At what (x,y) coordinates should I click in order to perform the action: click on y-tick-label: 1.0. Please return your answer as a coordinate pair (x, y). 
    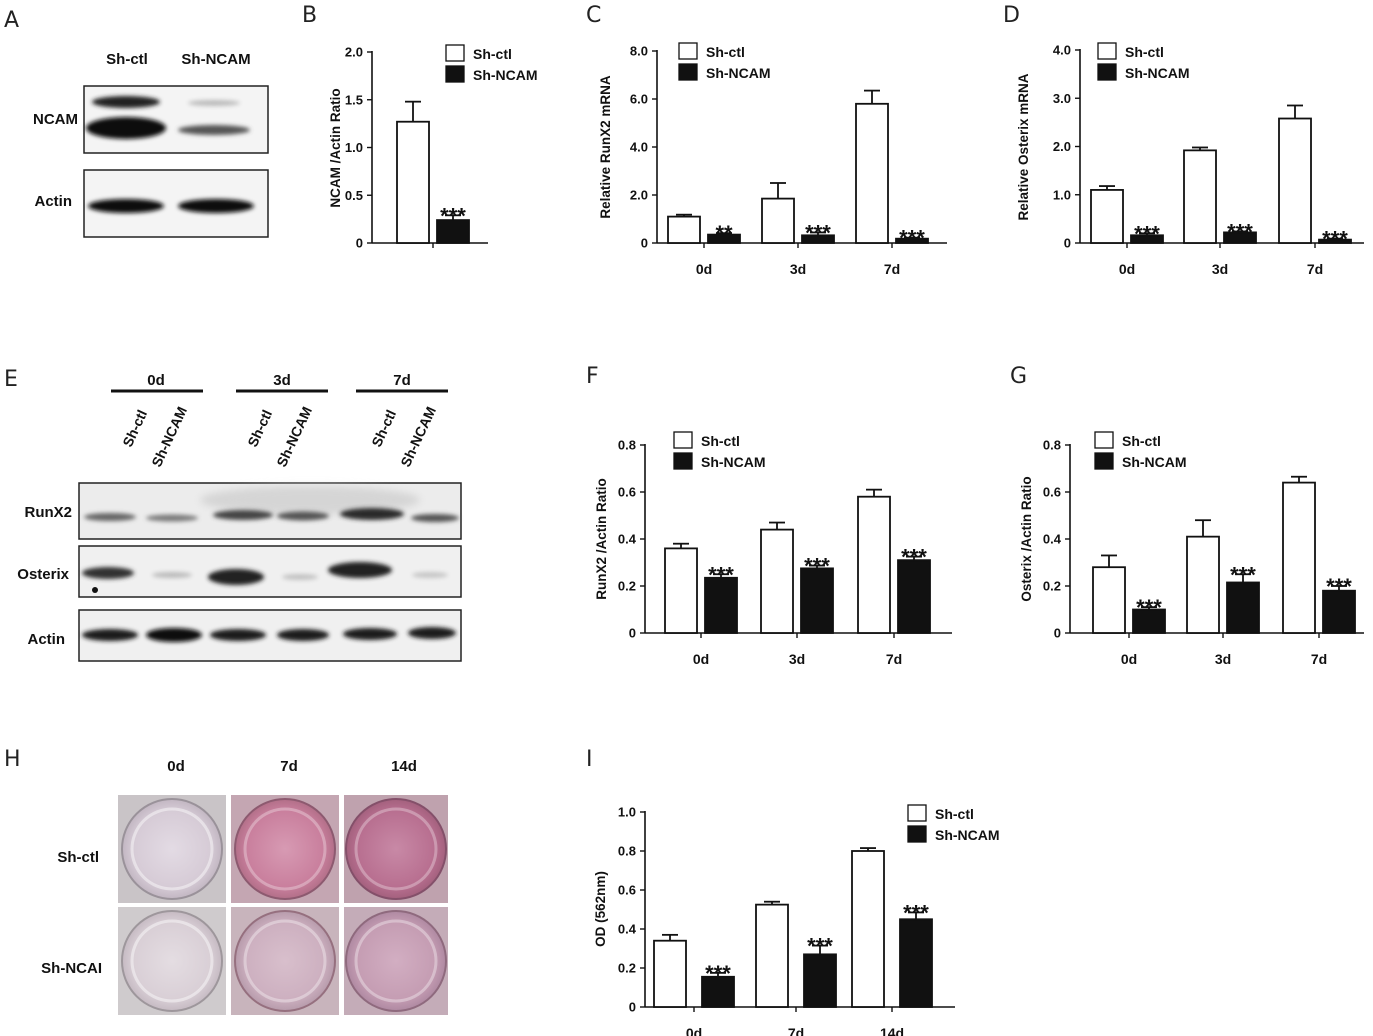
    Looking at the image, I should click on (354, 147).